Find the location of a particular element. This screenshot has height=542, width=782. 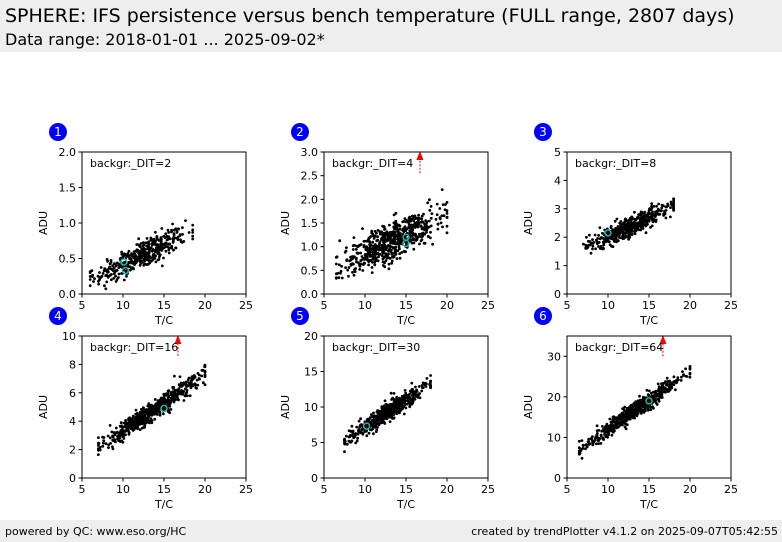

y-tick-label: 3 is located at coordinates (557, 209).